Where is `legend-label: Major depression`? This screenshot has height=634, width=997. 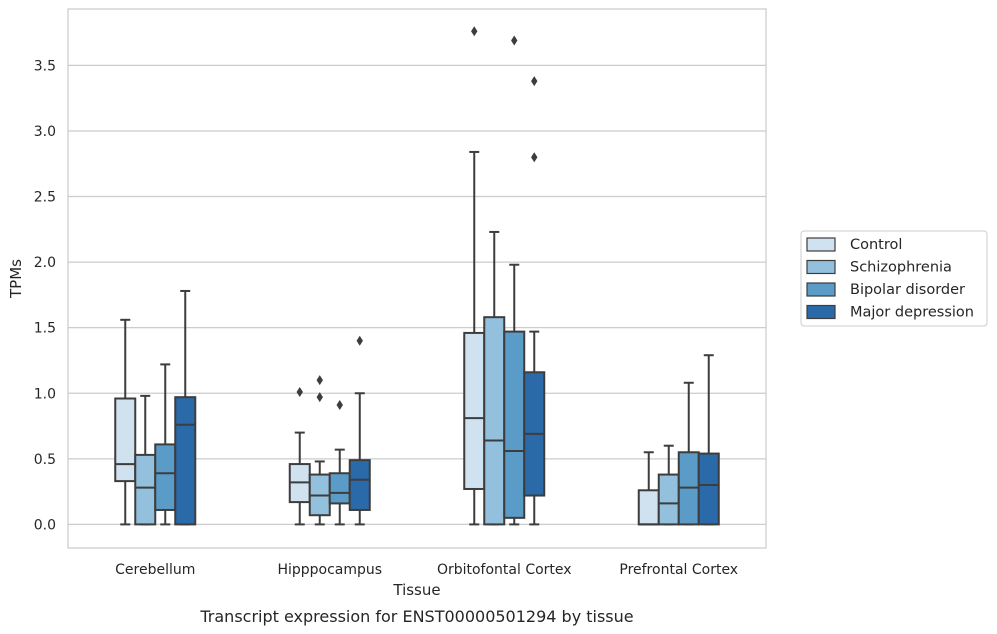
legend-label: Major depression is located at coordinates (912, 313).